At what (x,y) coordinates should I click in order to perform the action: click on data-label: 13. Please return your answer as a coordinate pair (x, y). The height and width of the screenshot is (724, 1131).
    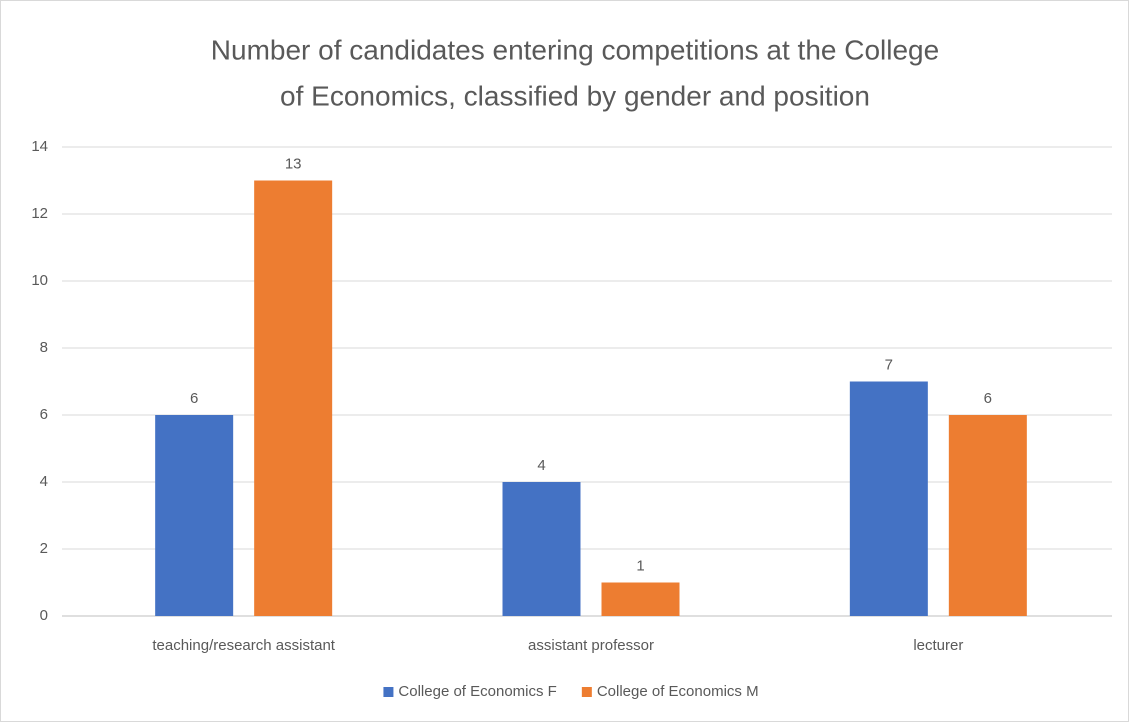
    Looking at the image, I should click on (293, 163).